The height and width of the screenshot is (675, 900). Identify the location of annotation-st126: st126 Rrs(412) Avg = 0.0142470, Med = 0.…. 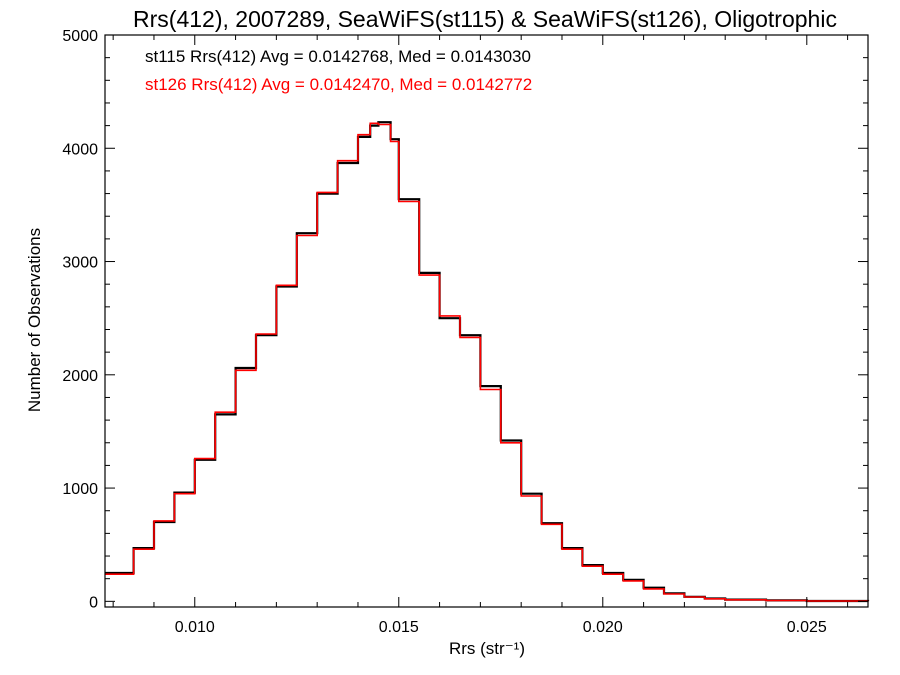
(338, 84).